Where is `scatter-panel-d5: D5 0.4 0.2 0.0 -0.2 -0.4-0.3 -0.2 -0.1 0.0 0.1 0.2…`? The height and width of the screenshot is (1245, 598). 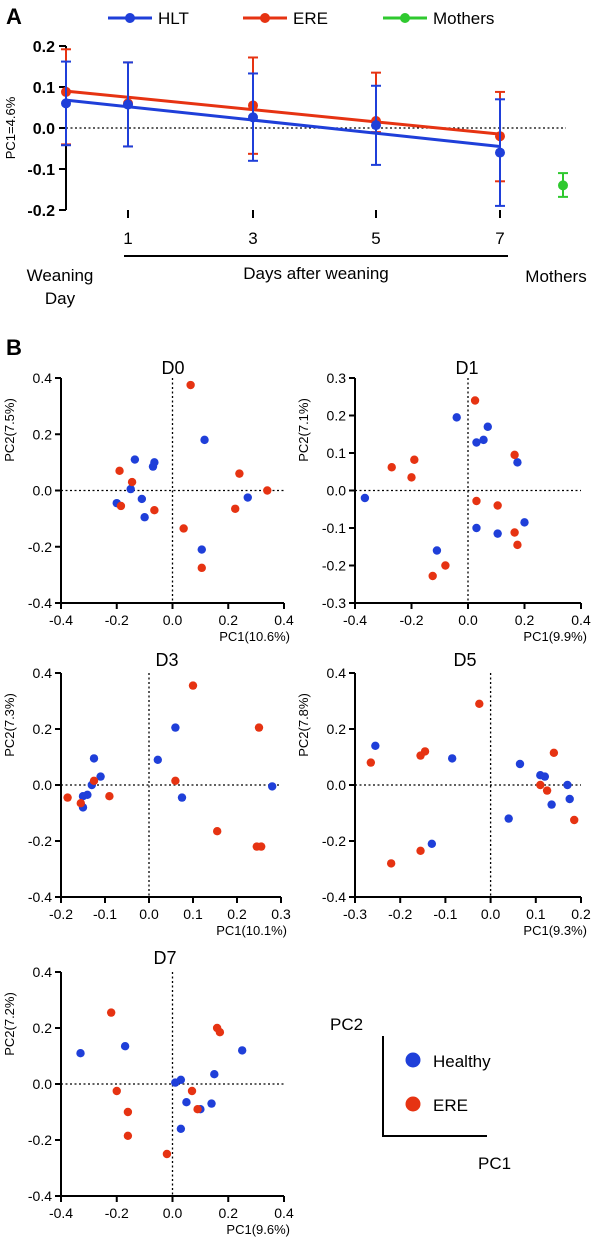 scatter-panel-d5: D5 0.4 0.2 0.0 -0.2 -0.4-0.3 -0.2 -0.1 0.0 0.1 0.2… is located at coordinates (443, 794).